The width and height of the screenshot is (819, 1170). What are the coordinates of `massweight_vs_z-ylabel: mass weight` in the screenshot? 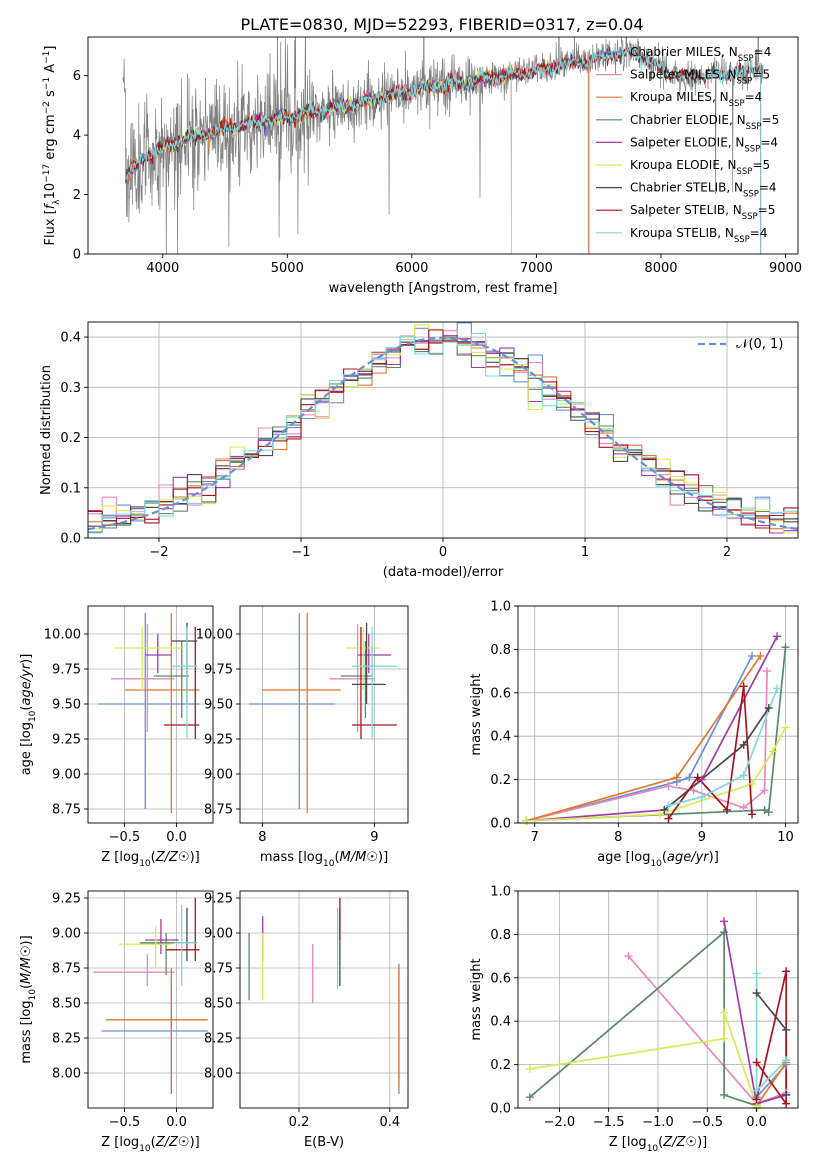 It's located at (476, 999).